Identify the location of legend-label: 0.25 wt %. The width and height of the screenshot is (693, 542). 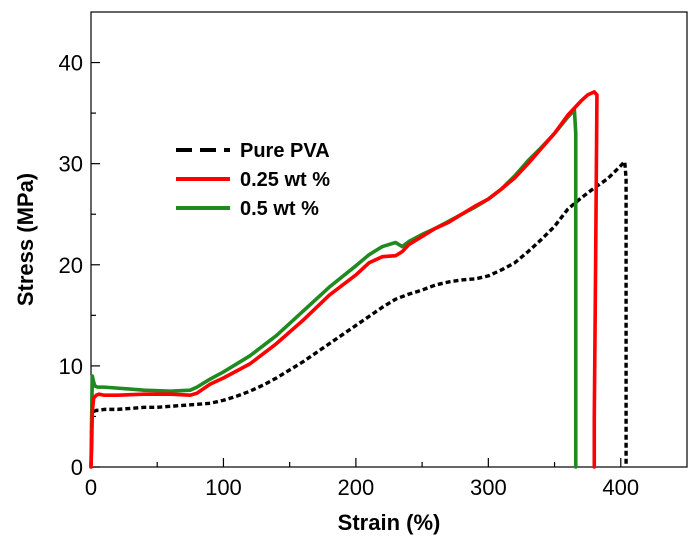
(285, 180).